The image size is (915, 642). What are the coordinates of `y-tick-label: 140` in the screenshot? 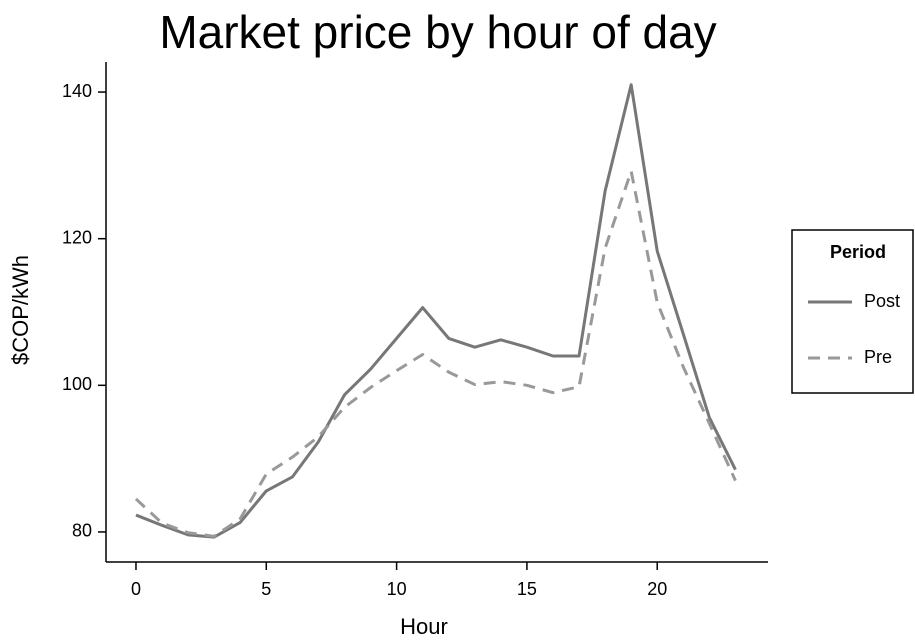 It's located at (77, 91).